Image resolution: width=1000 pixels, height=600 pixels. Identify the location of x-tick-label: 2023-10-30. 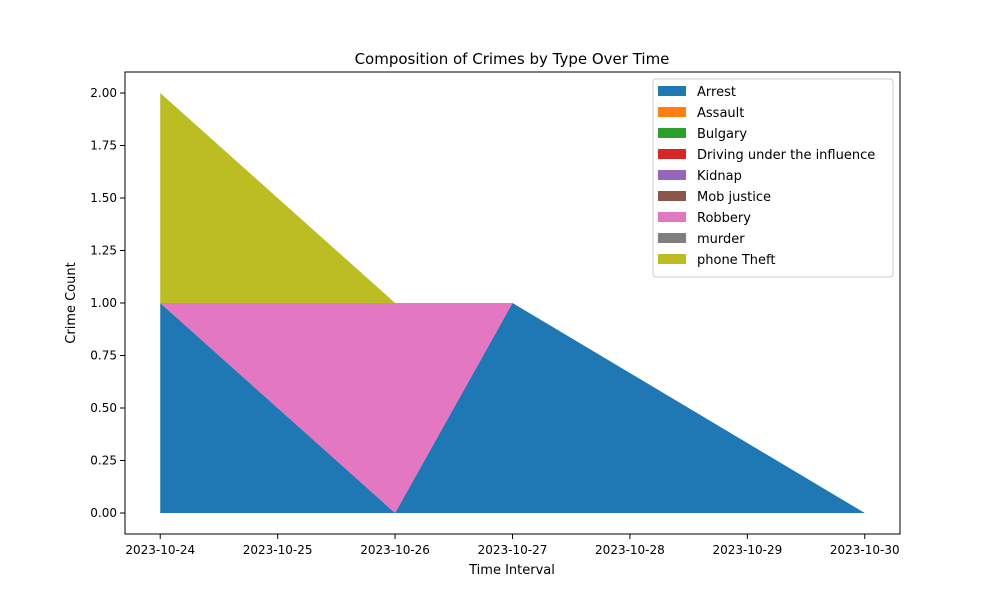
(865, 550).